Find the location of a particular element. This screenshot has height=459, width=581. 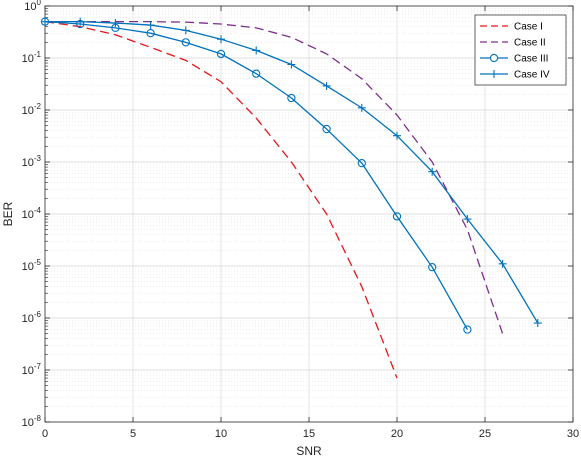

x-tick-label: 10 is located at coordinates (221, 434).